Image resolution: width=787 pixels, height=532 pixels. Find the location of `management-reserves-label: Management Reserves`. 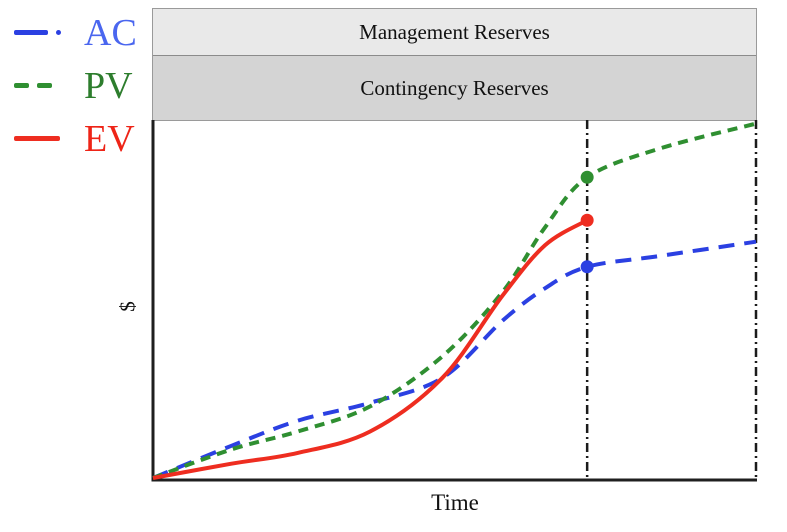

management-reserves-label: Management Reserves is located at coordinates (454, 31).